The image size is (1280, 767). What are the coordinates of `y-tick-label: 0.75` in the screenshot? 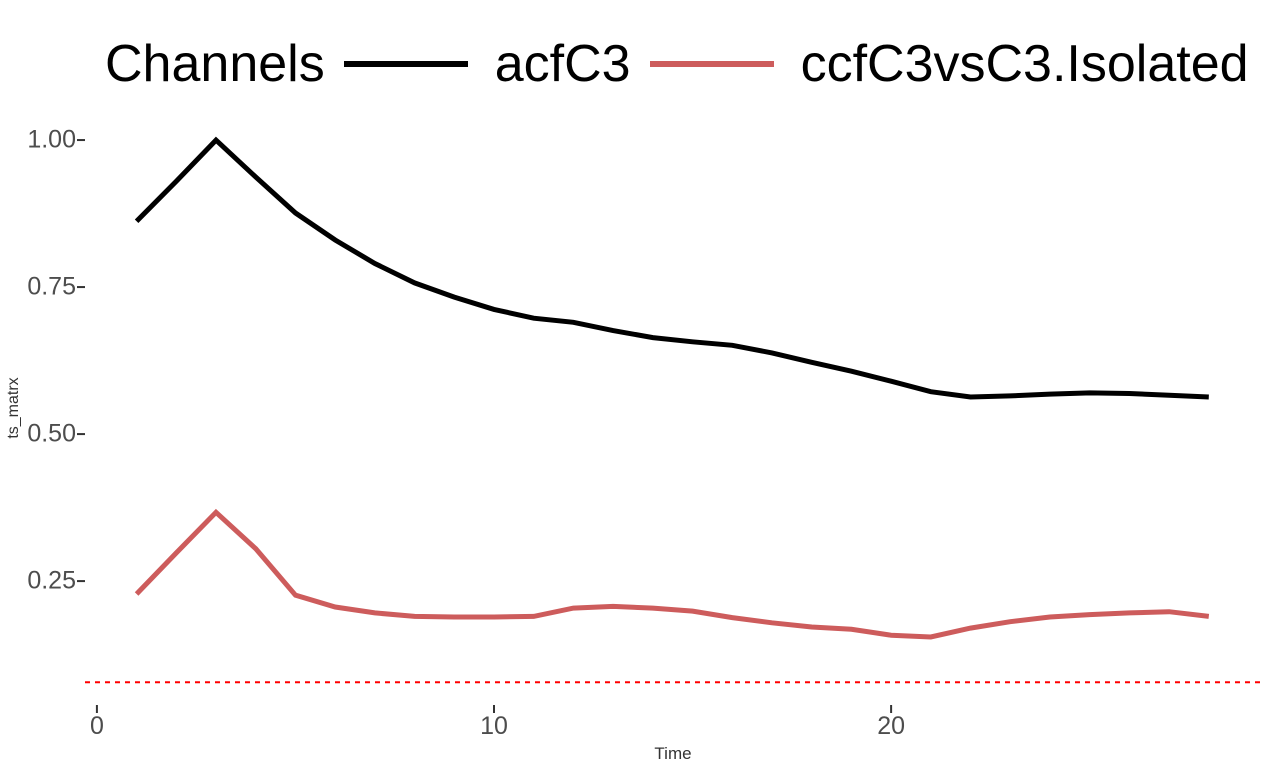 It's located at (51, 286).